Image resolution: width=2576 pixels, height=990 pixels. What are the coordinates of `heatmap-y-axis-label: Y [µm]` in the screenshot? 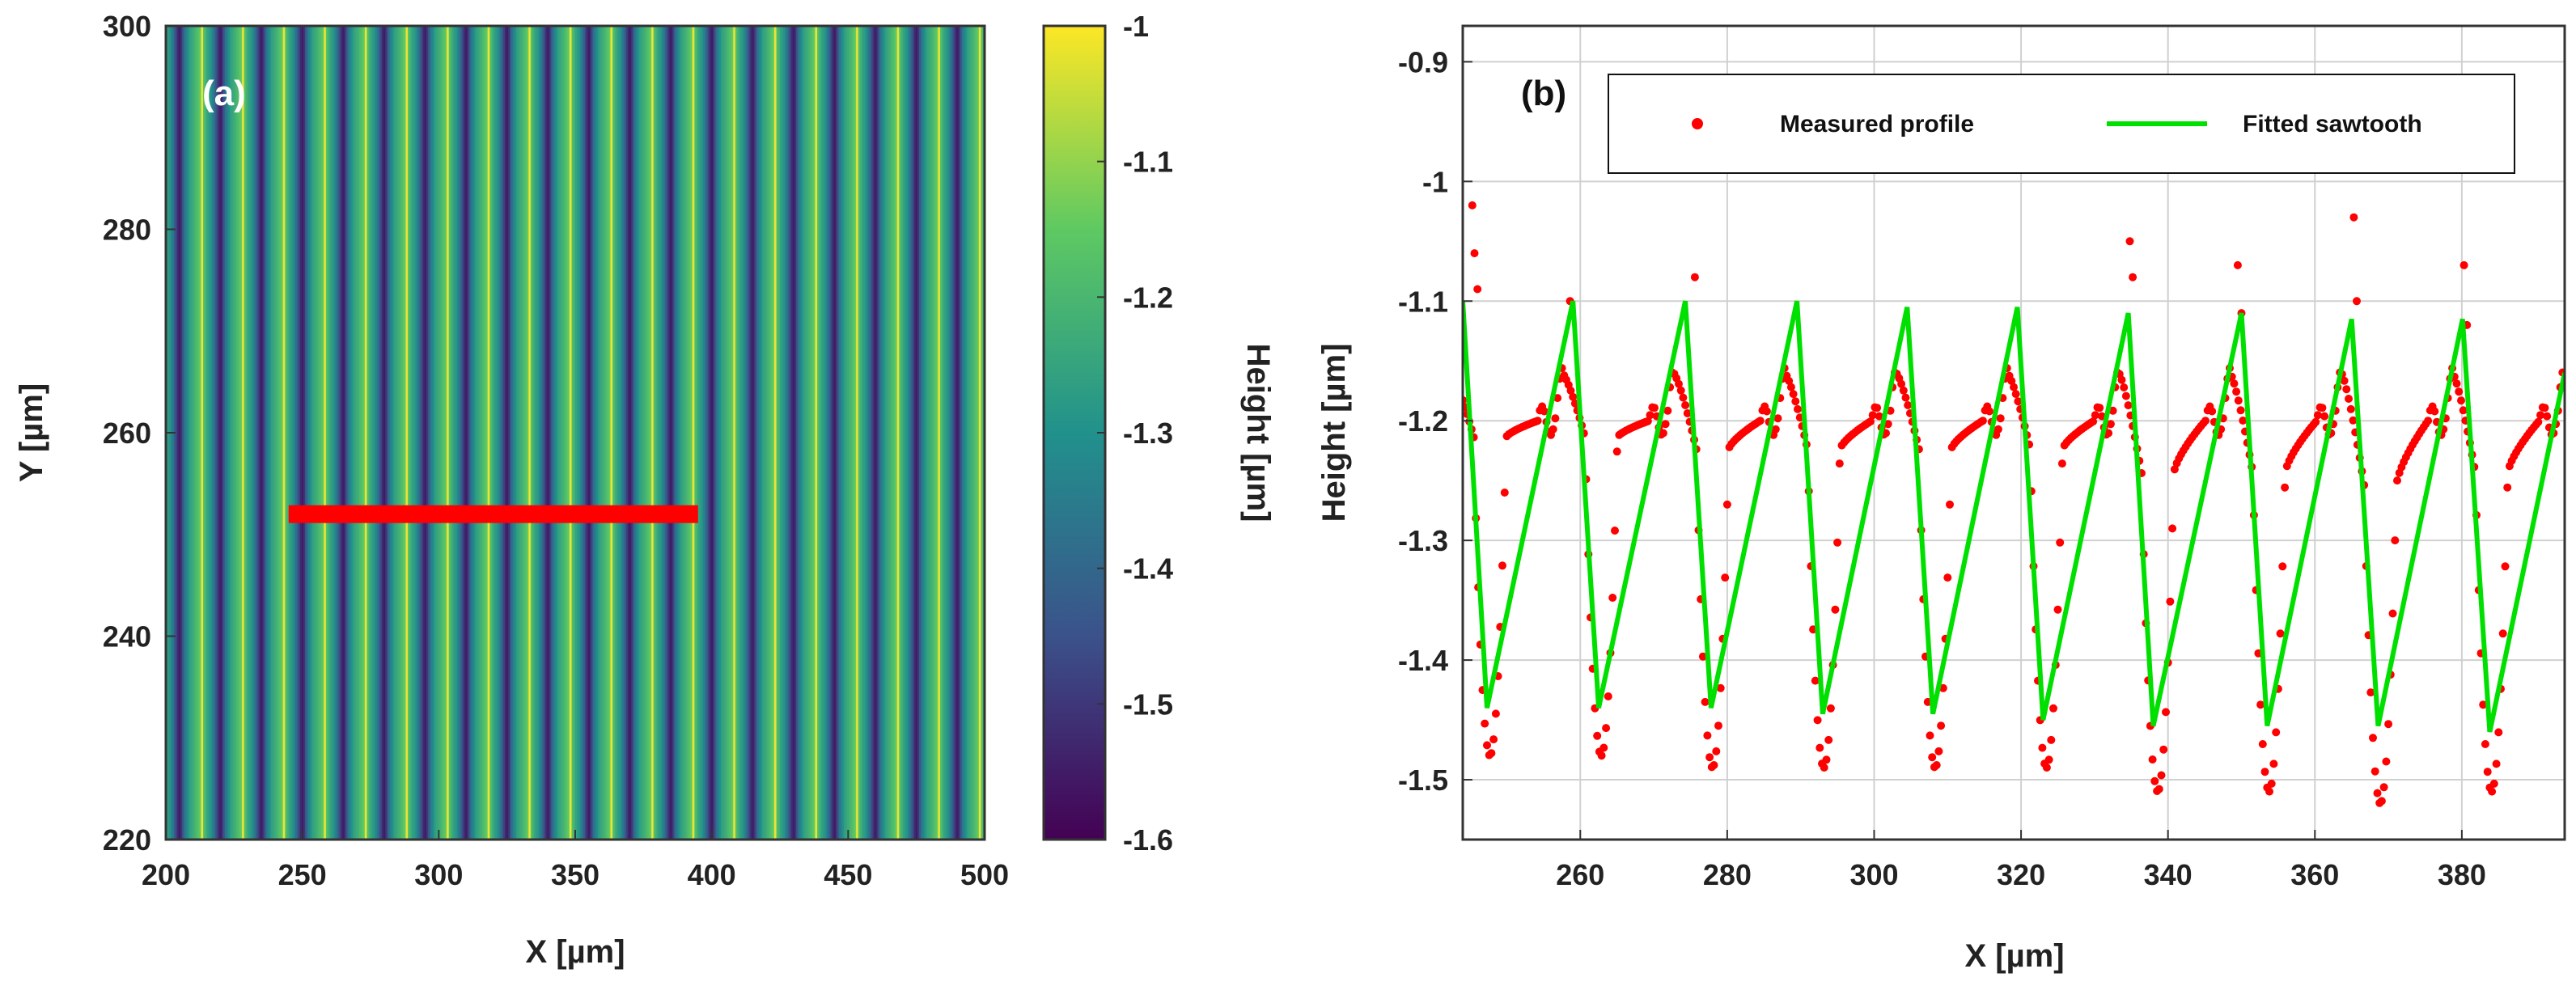 It's located at (31, 432).